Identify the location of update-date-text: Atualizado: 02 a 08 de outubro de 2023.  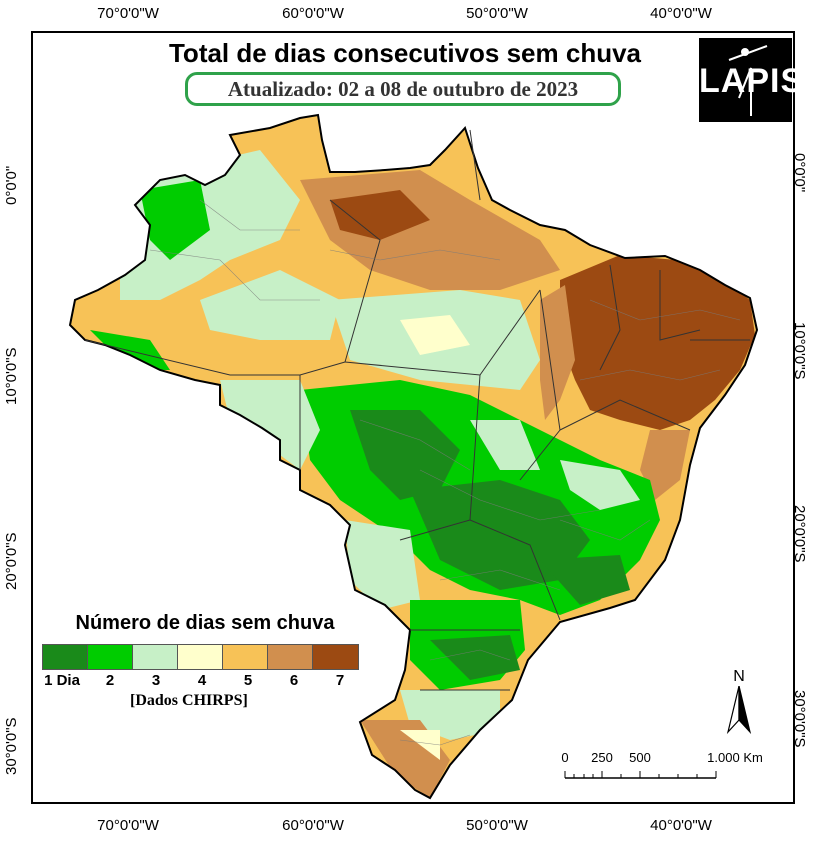
(403, 88).